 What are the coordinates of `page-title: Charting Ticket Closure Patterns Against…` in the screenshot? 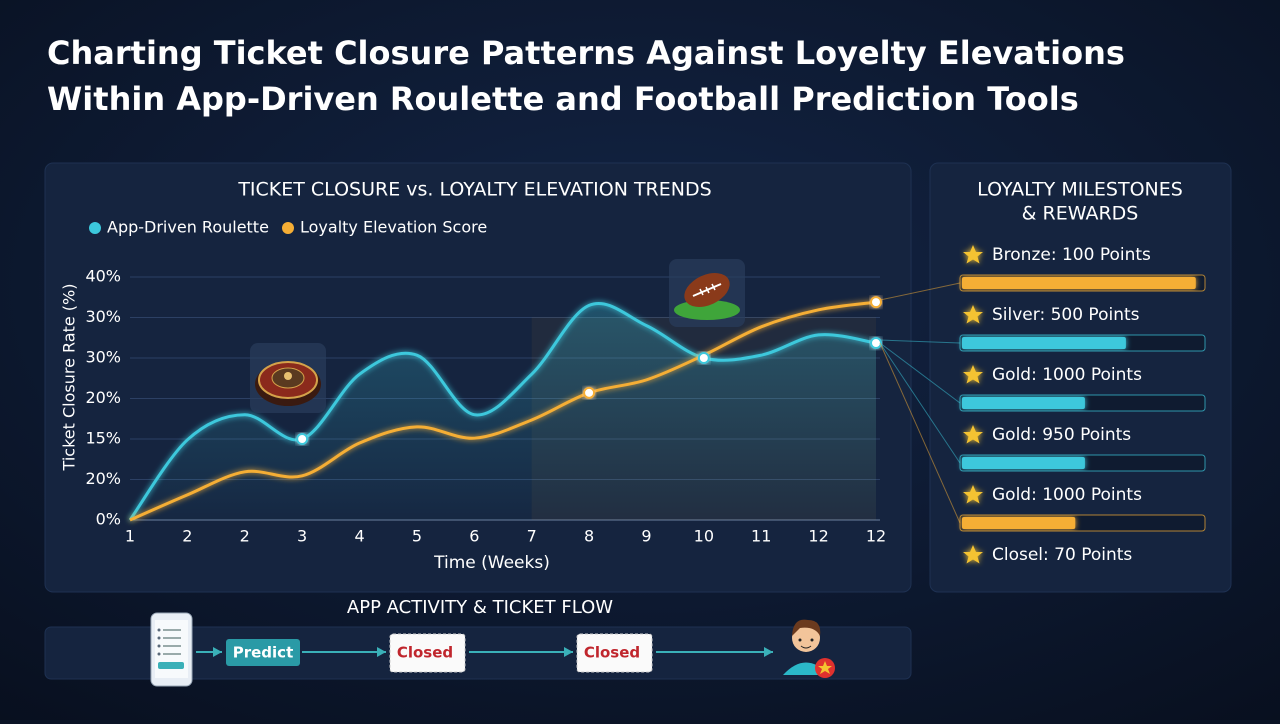 It's located at (586, 53).